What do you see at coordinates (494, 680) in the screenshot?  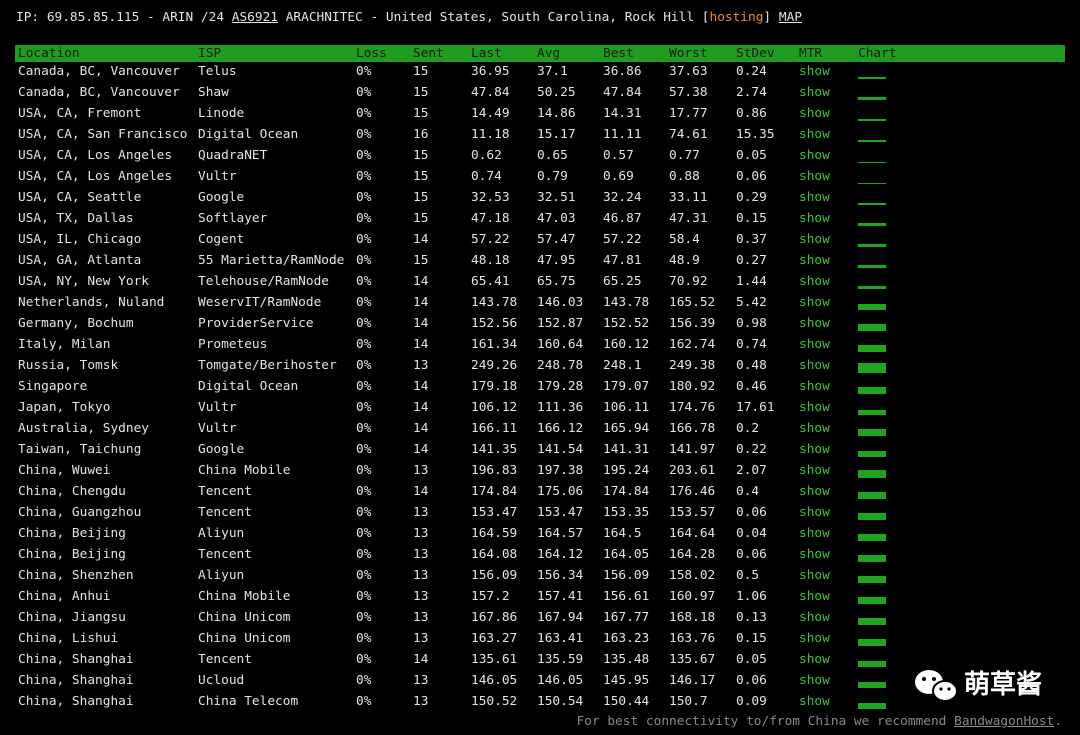 I see `last: 146.05` at bounding box center [494, 680].